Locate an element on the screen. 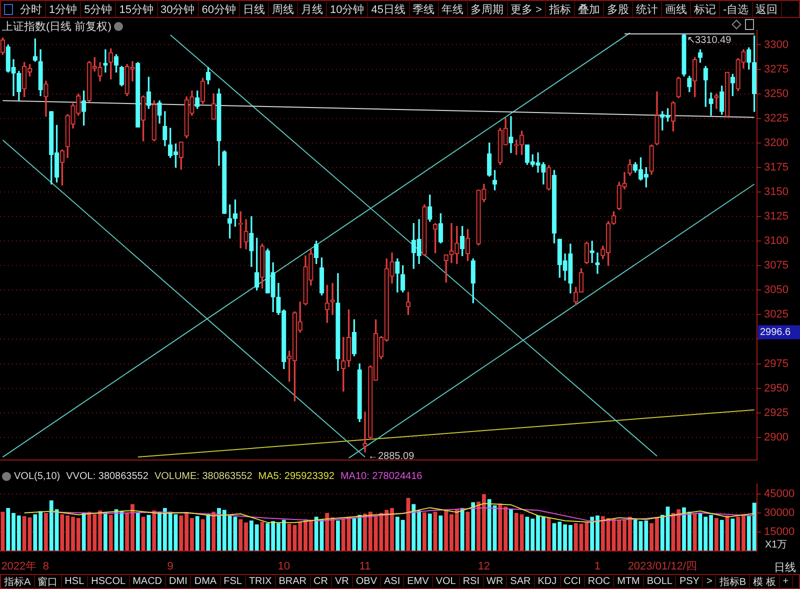  x-tick-label: 9 is located at coordinates (170, 566).